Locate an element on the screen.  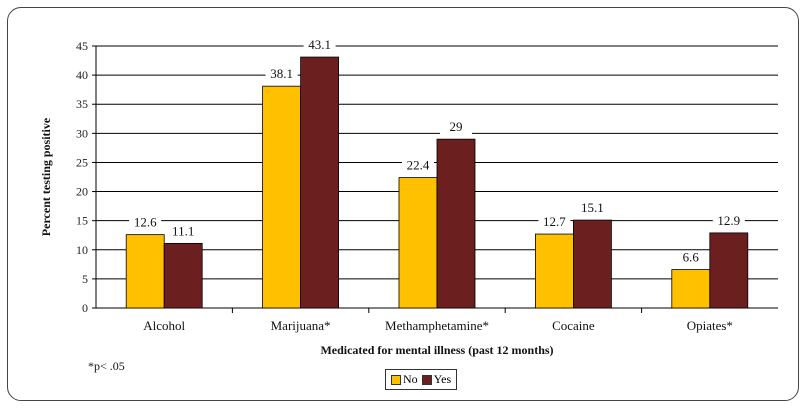
bar-no-marijuana is located at coordinates (282, 197).